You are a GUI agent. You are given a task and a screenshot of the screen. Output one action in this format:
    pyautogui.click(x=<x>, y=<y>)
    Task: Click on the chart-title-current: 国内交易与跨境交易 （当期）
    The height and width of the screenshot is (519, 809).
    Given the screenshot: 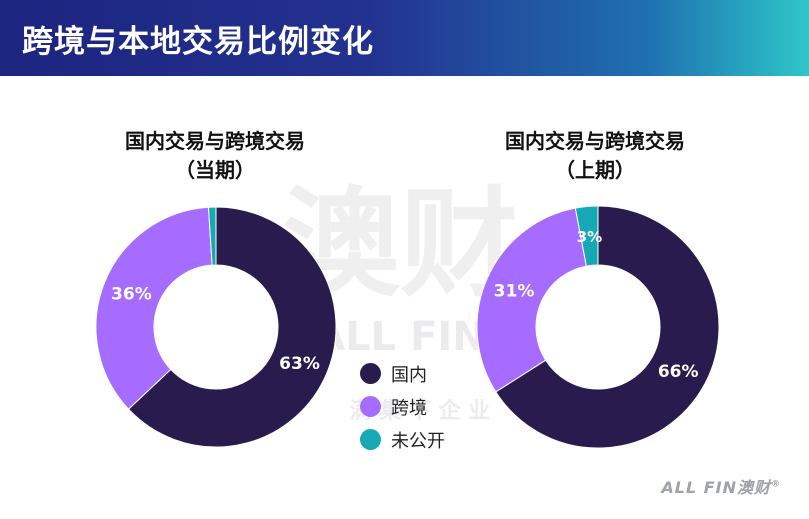 What is the action you would take?
    pyautogui.click(x=215, y=156)
    